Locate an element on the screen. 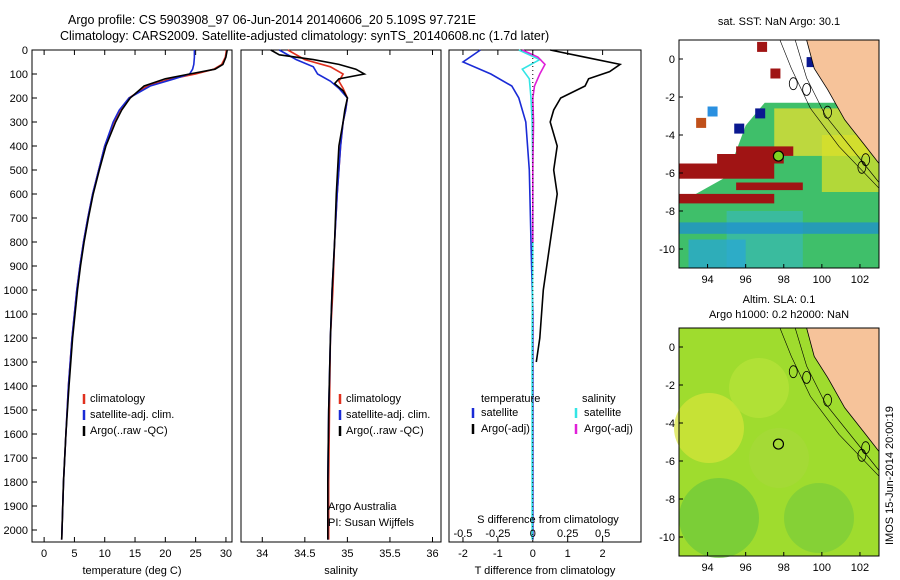  y-tick-label: 1300 is located at coordinates (16, 363).